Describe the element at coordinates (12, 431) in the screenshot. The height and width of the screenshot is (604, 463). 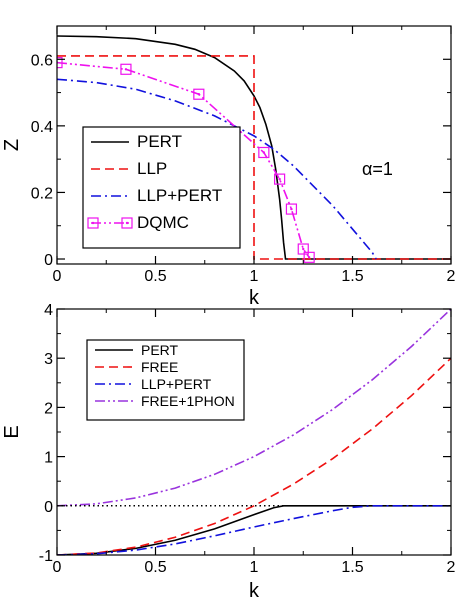
I see `y-axis-label: E` at that location.